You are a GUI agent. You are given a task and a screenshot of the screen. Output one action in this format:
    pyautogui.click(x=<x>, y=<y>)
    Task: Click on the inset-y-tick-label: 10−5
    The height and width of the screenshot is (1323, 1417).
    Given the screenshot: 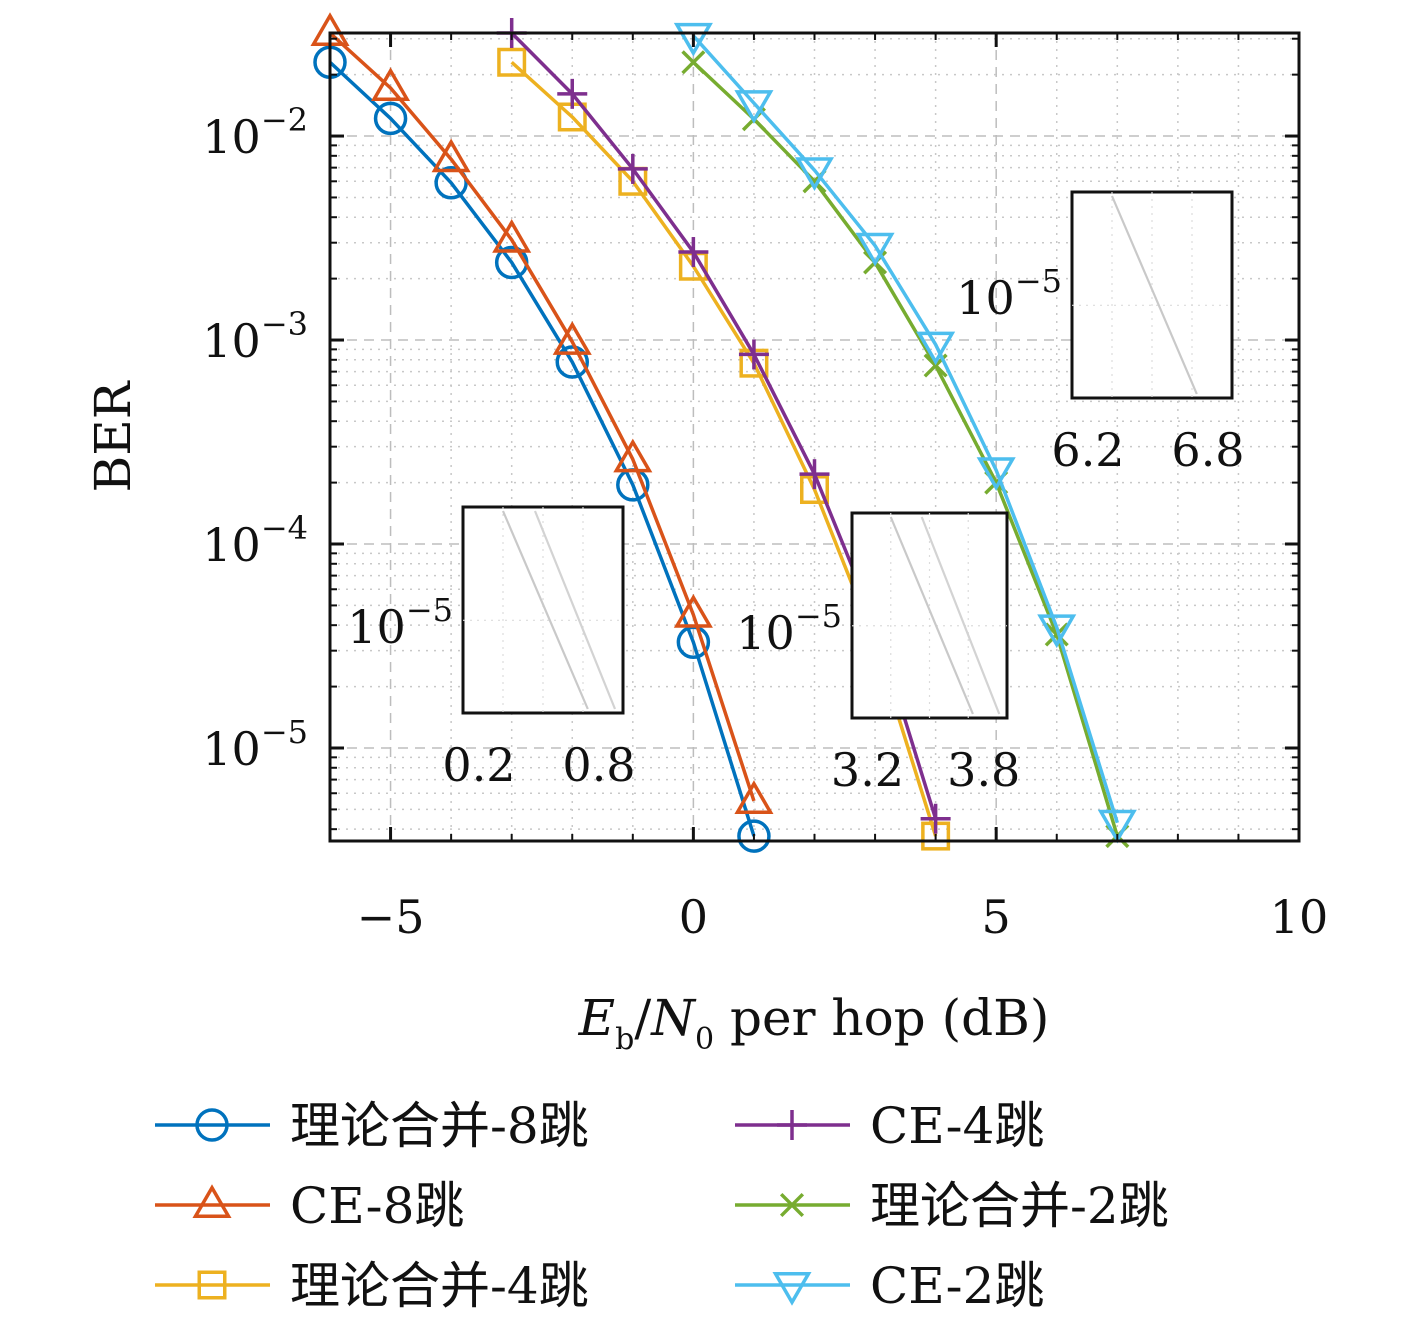 What is the action you would take?
    pyautogui.click(x=789, y=628)
    